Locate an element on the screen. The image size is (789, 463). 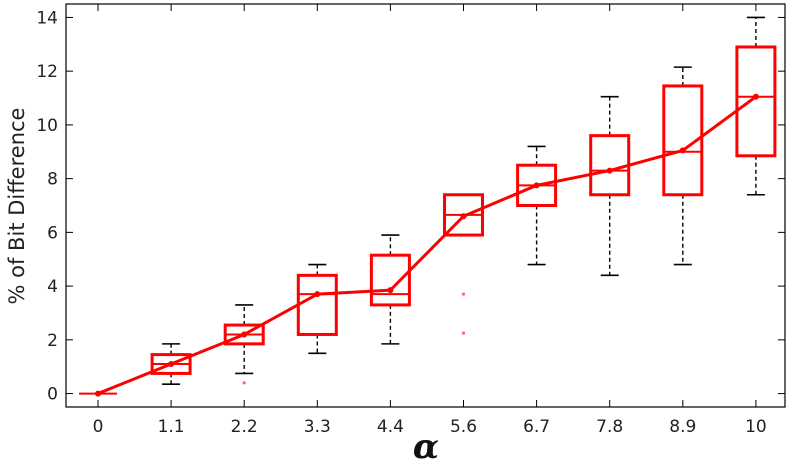
x-tick-label-0: 0 is located at coordinates (98, 427).